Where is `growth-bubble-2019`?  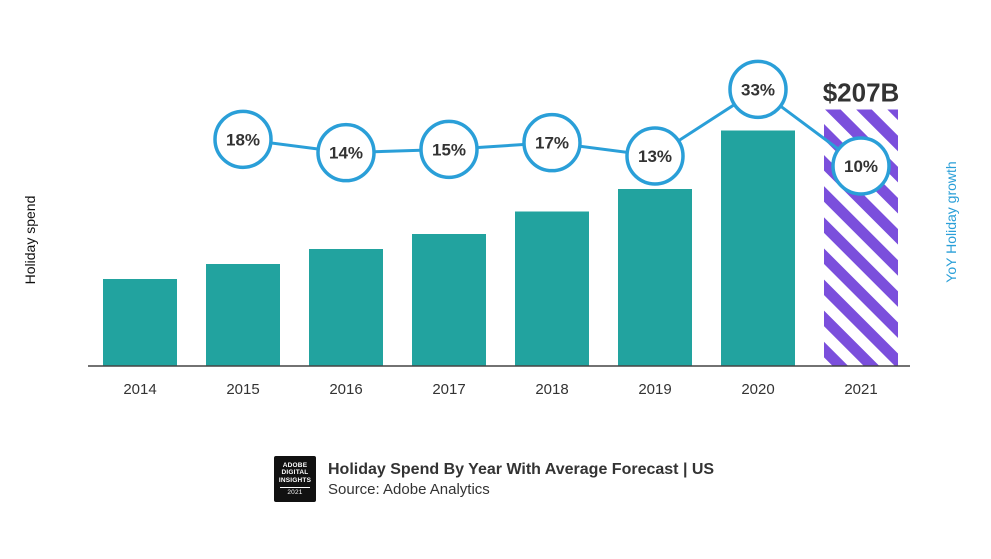
growth-bubble-2019 is located at coordinates (655, 156).